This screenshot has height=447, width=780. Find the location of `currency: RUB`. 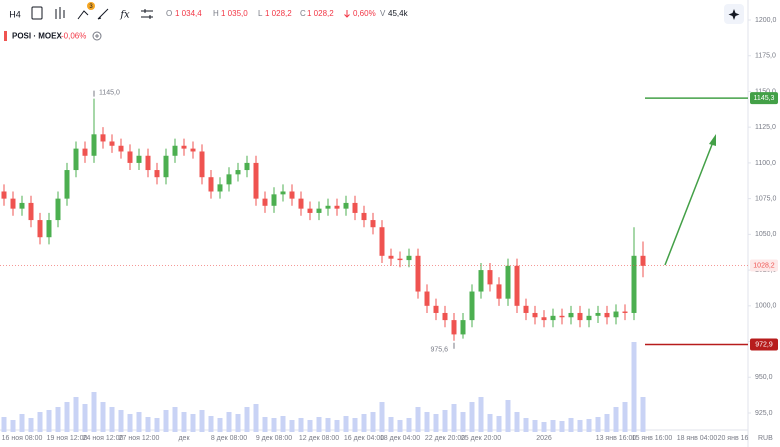

currency: RUB is located at coordinates (765, 438).